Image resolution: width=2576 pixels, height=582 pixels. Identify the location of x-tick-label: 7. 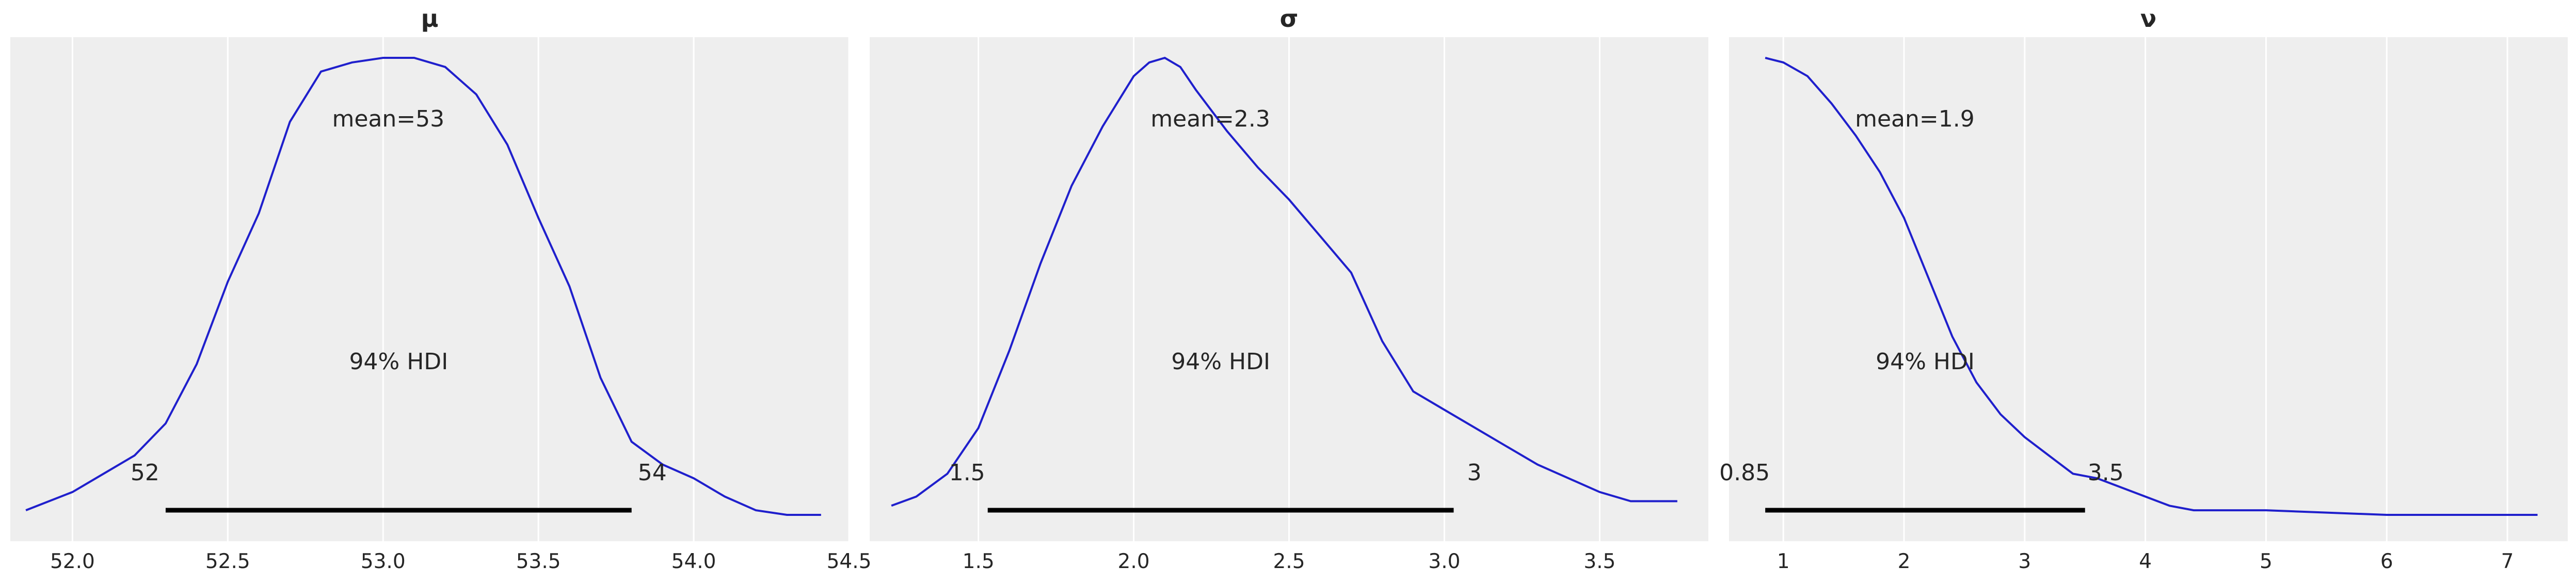
(2507, 561).